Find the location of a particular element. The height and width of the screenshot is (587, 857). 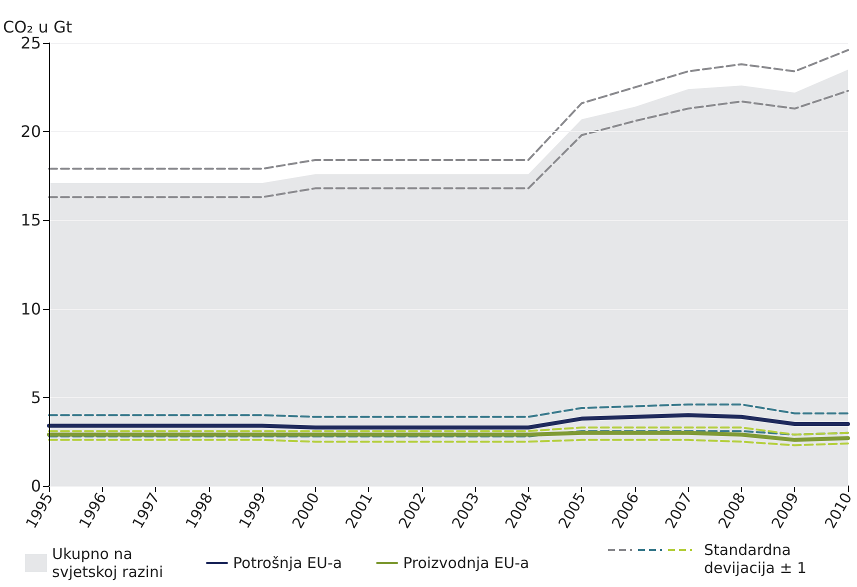

legend-label: Ukupno na svjetskoj razini is located at coordinates (108, 563).